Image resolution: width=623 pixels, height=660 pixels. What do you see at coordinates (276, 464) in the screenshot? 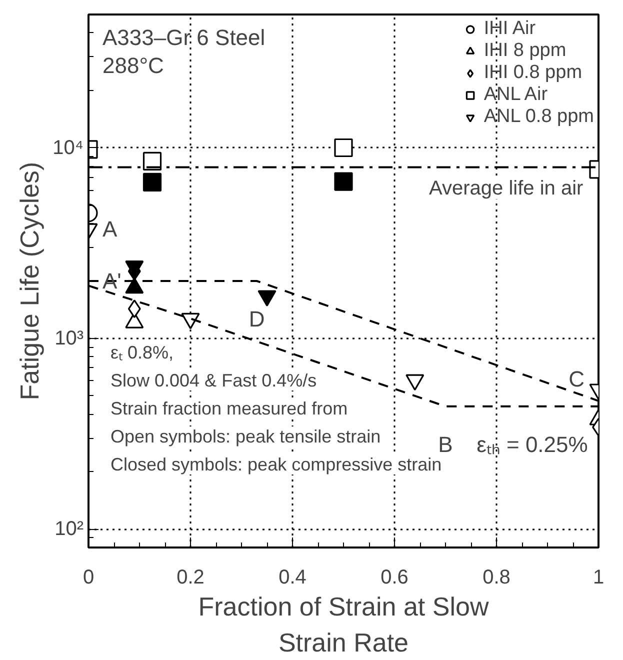
I see `annotation: Closed symbols: peak compressive strain` at bounding box center [276, 464].